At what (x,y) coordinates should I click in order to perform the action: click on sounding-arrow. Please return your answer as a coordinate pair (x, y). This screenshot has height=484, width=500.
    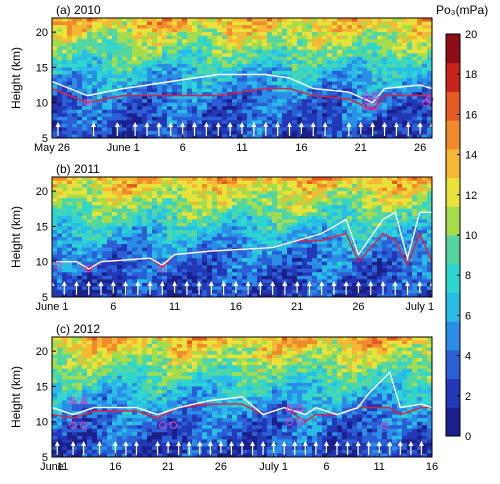
    Looking at the image, I should click on (230, 129).